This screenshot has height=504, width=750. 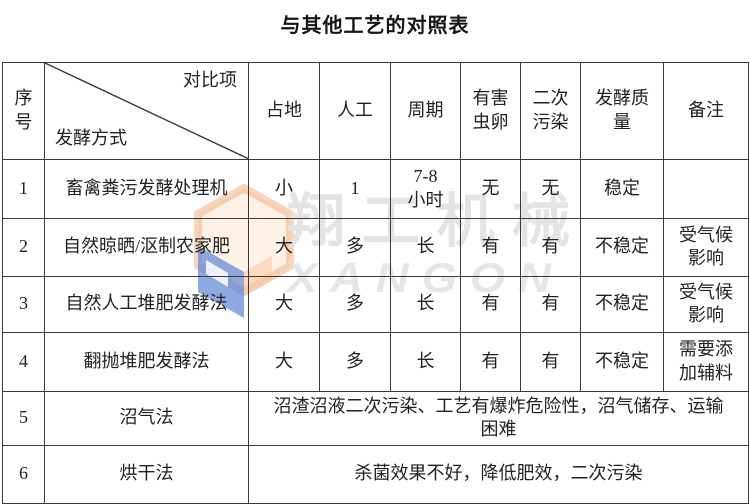 What do you see at coordinates (146, 188) in the screenshot?
I see `cell-method: 畜禽粪污发酵处理机` at bounding box center [146, 188].